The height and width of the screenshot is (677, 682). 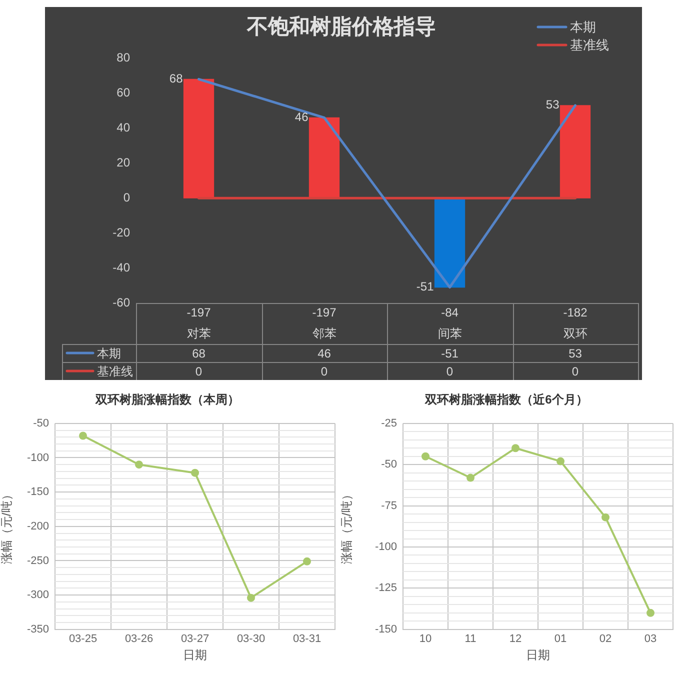 What do you see at coordinates (605, 639) in the screenshot?
I see `x-tick-label: 02` at bounding box center [605, 639].